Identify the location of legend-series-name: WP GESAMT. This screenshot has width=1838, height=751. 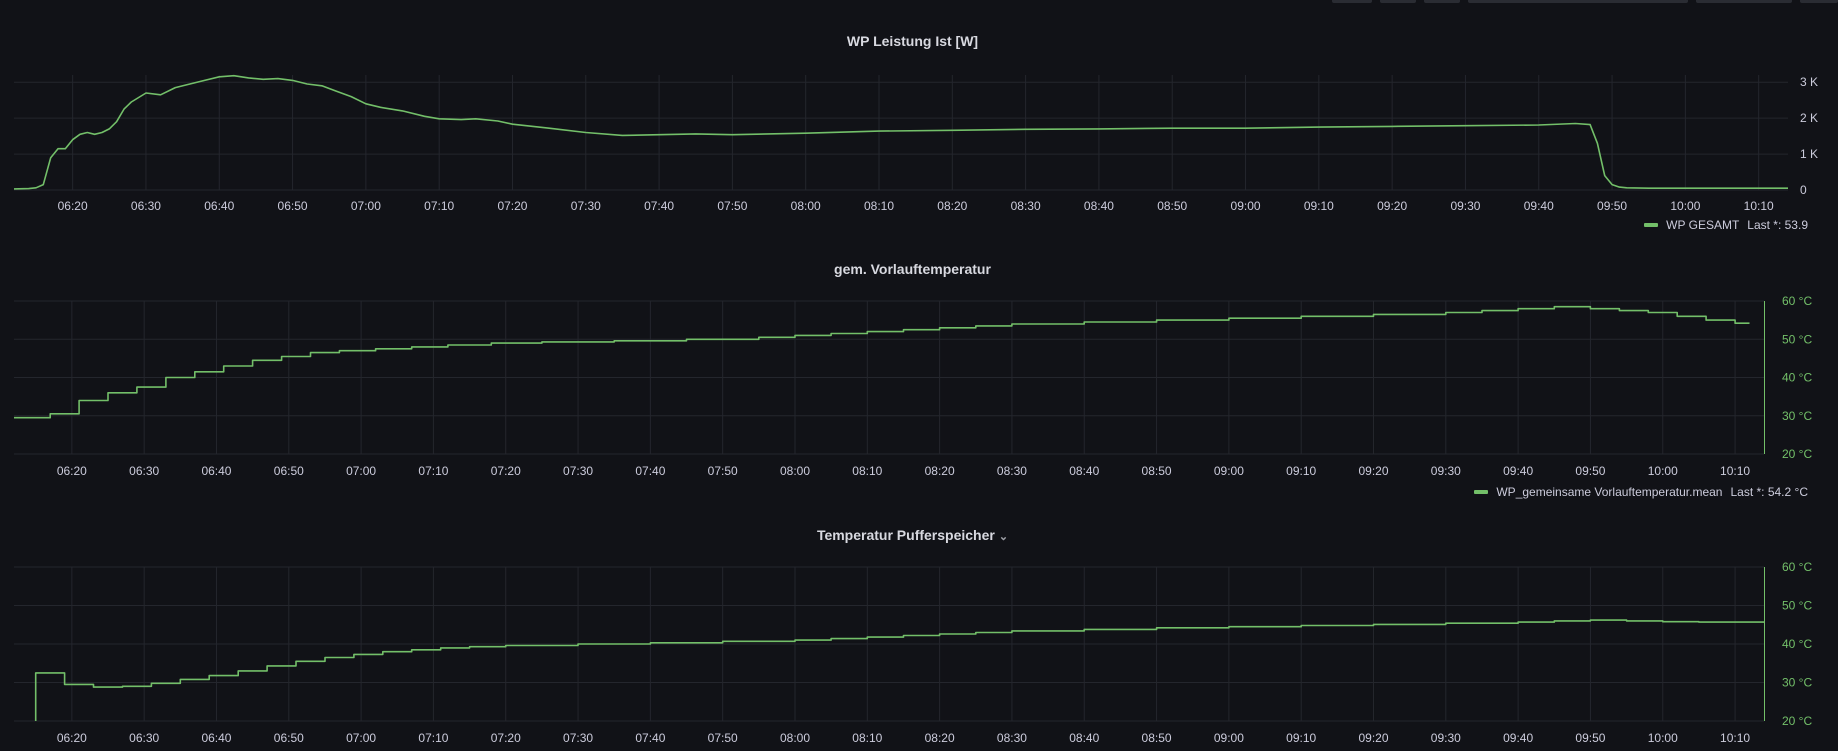
(1703, 225).